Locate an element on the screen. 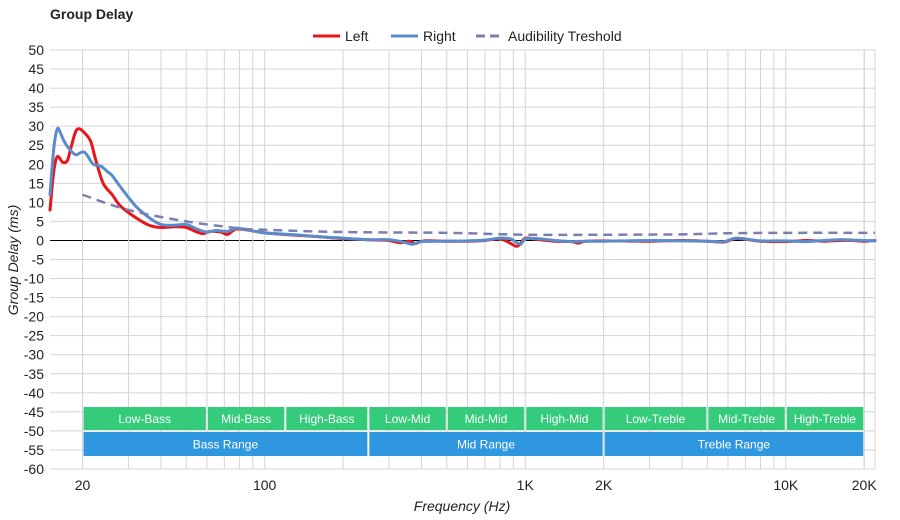 This screenshot has height=520, width=900. series-line-audibility-treshold is located at coordinates (479, 215).